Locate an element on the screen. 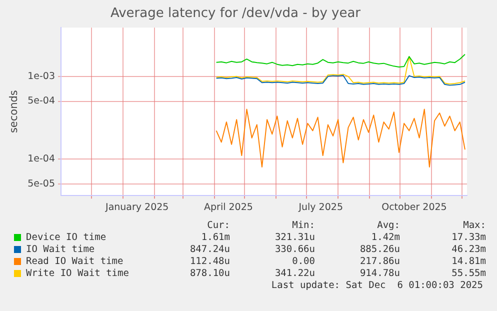 Image resolution: width=497 pixels, height=311 pixels. text: Cur: is located at coordinates (218, 225).